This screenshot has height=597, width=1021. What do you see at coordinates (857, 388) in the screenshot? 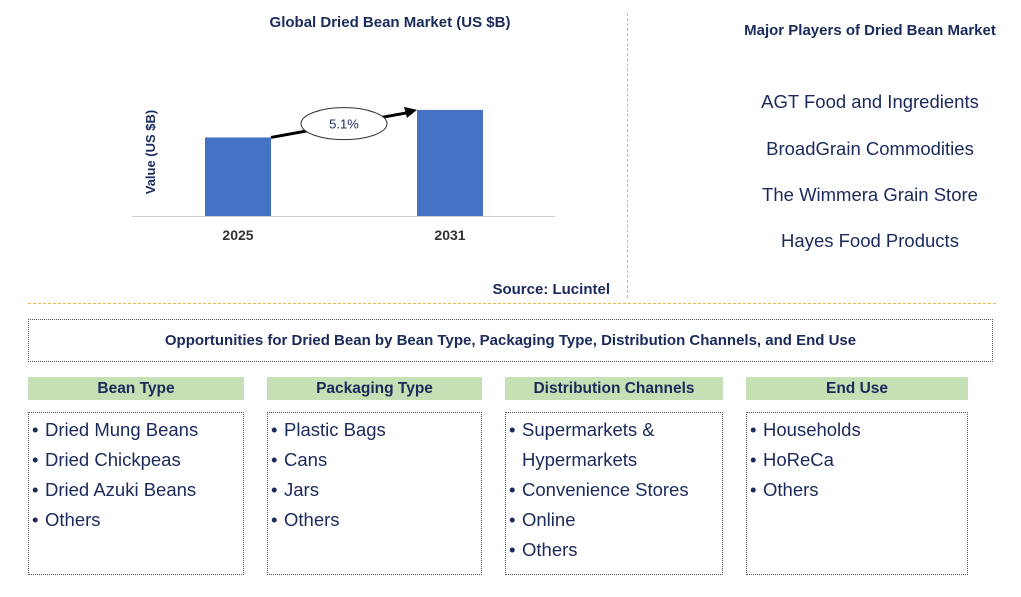
I see `category-header-end-use: End Use` at bounding box center [857, 388].